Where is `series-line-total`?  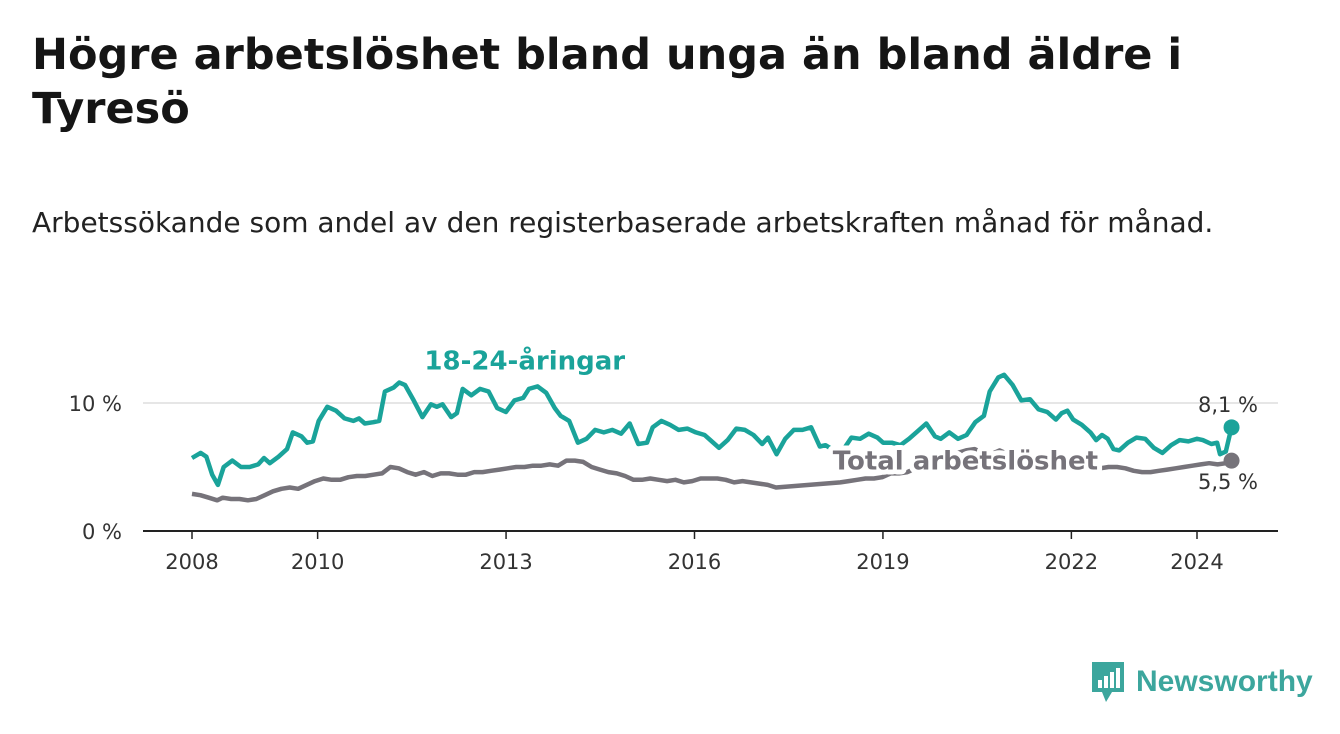 series-line-total is located at coordinates (712, 474).